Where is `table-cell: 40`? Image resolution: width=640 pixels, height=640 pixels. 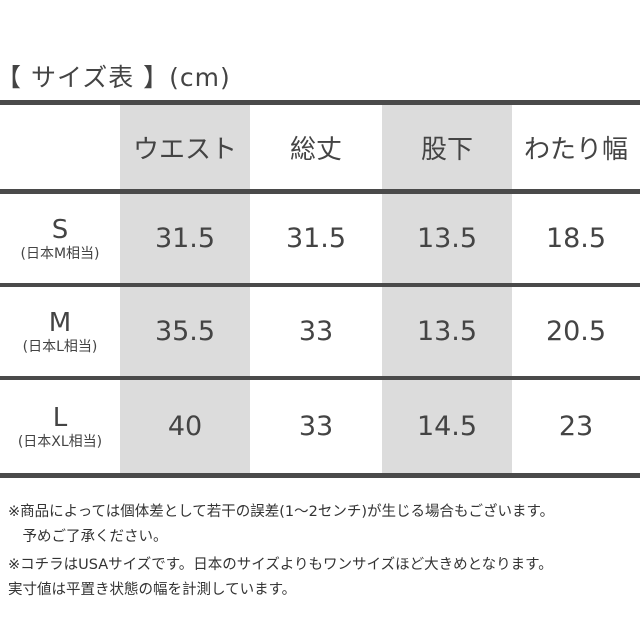
table-cell: 40 is located at coordinates (185, 426).